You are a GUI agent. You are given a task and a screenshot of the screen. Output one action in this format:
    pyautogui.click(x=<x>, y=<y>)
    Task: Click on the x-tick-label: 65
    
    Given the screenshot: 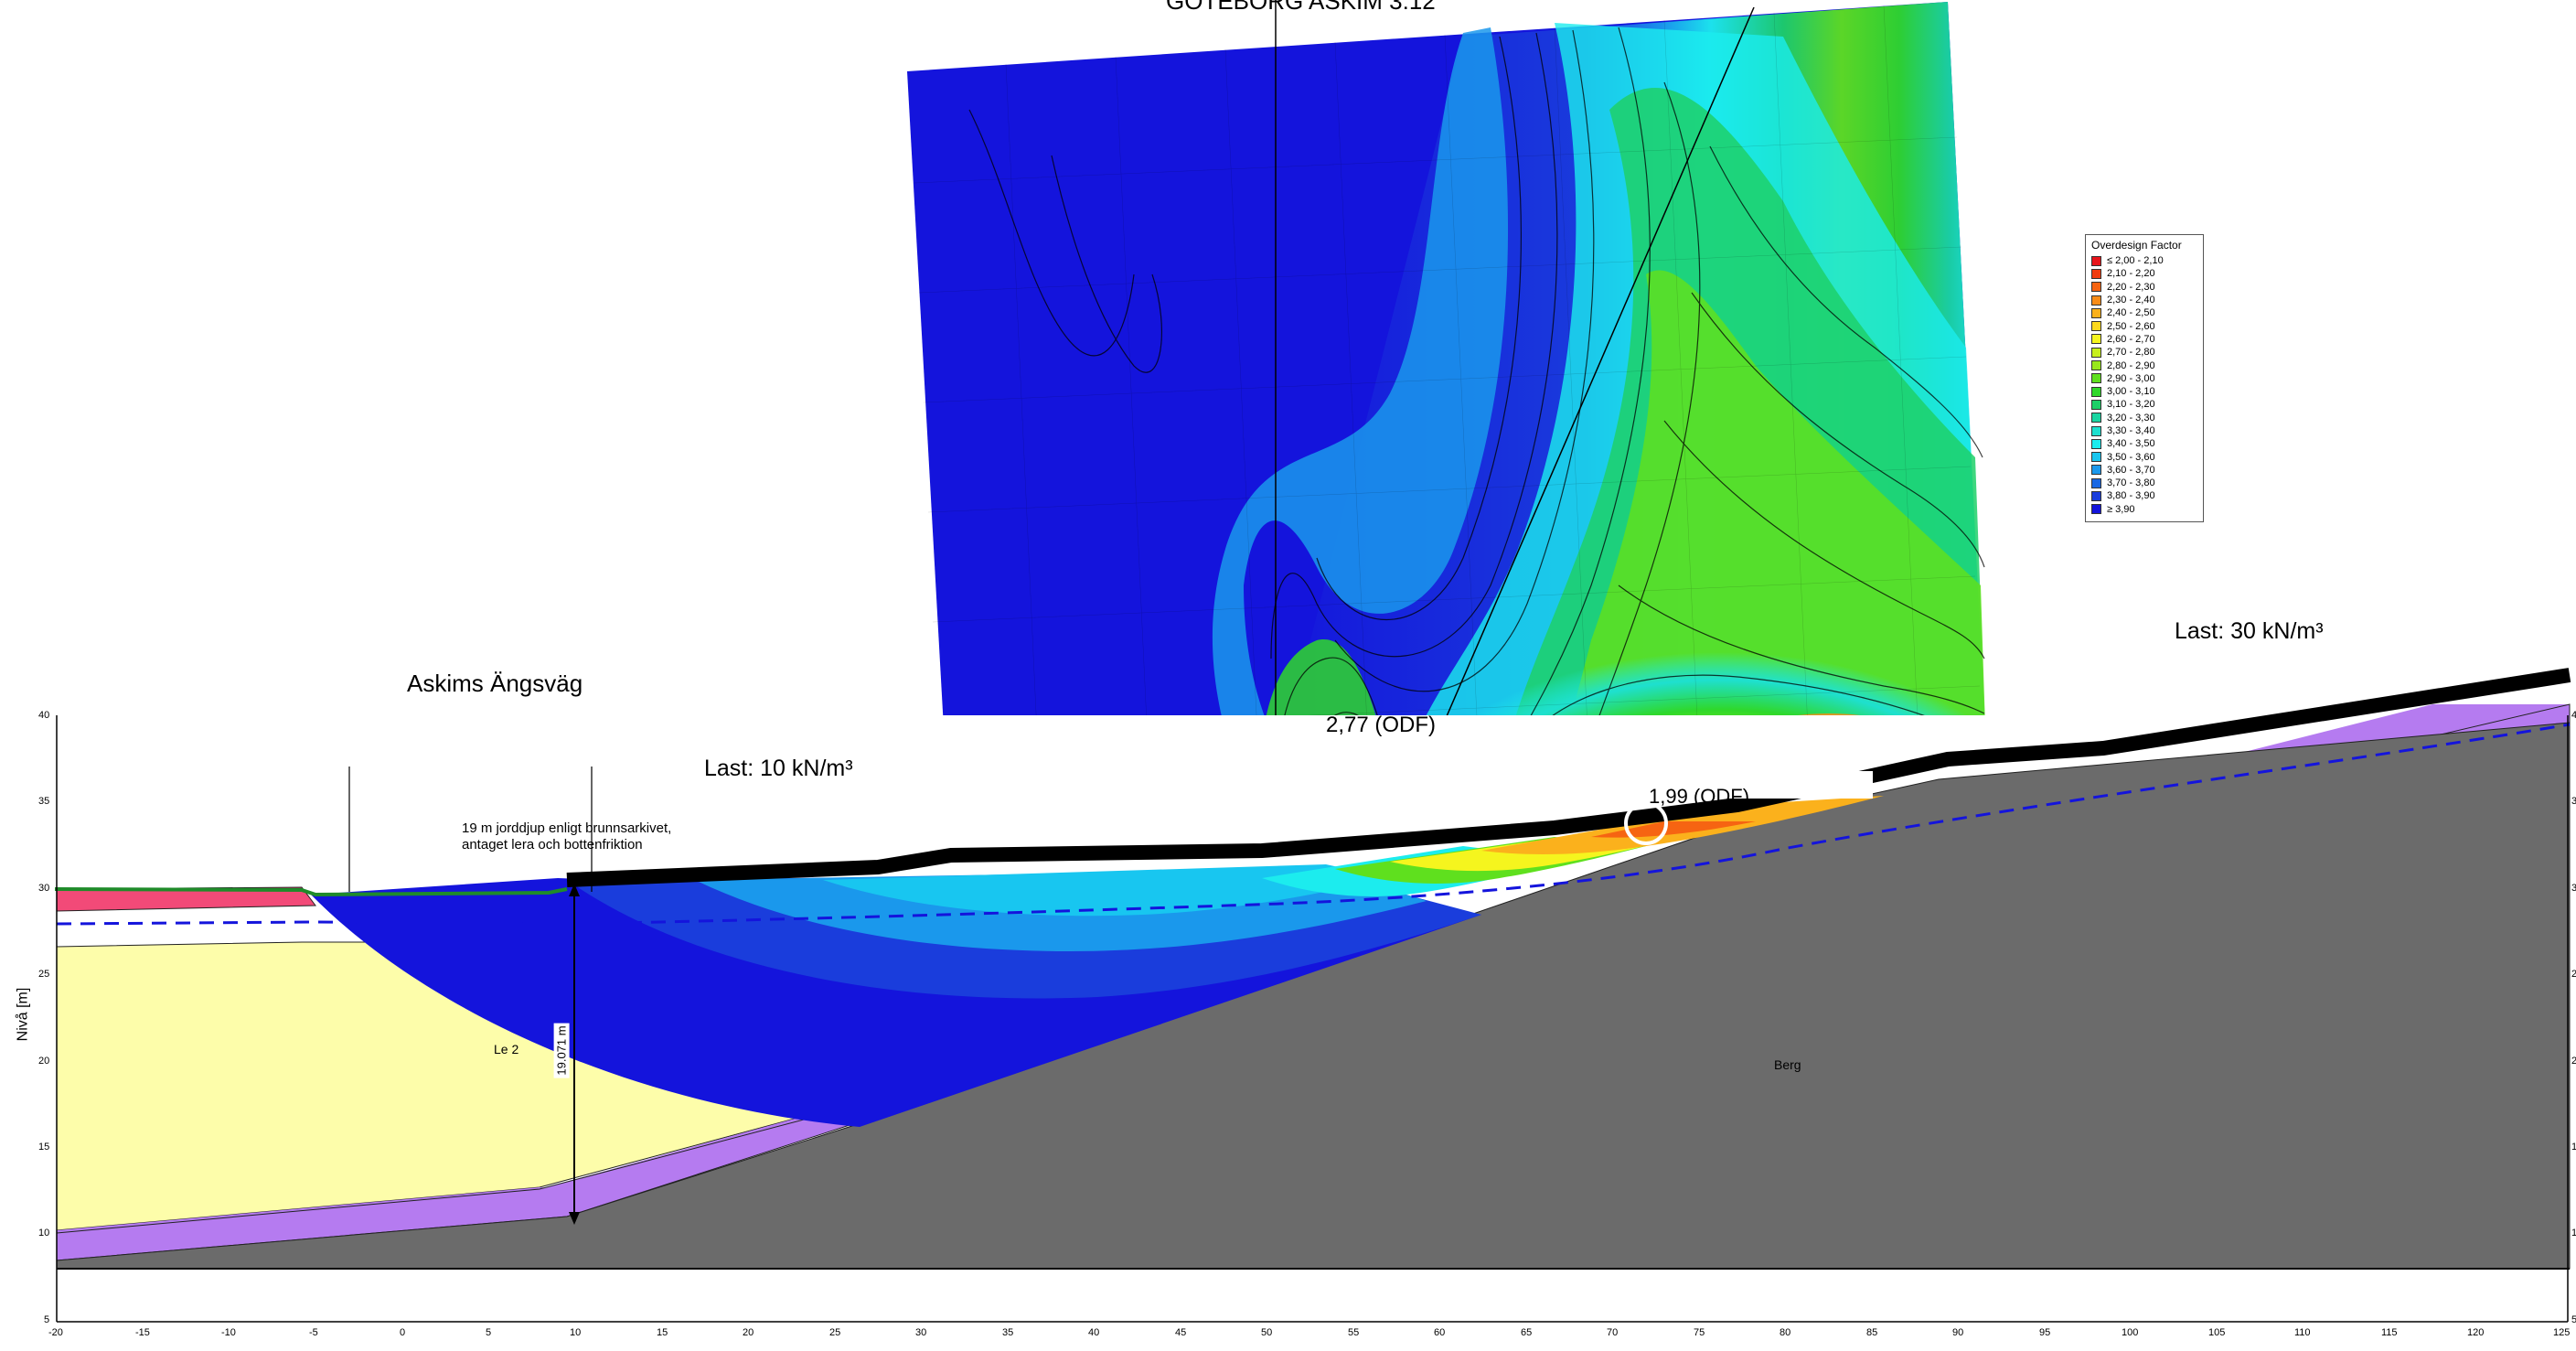 What is the action you would take?
    pyautogui.click(x=1527, y=1332)
    